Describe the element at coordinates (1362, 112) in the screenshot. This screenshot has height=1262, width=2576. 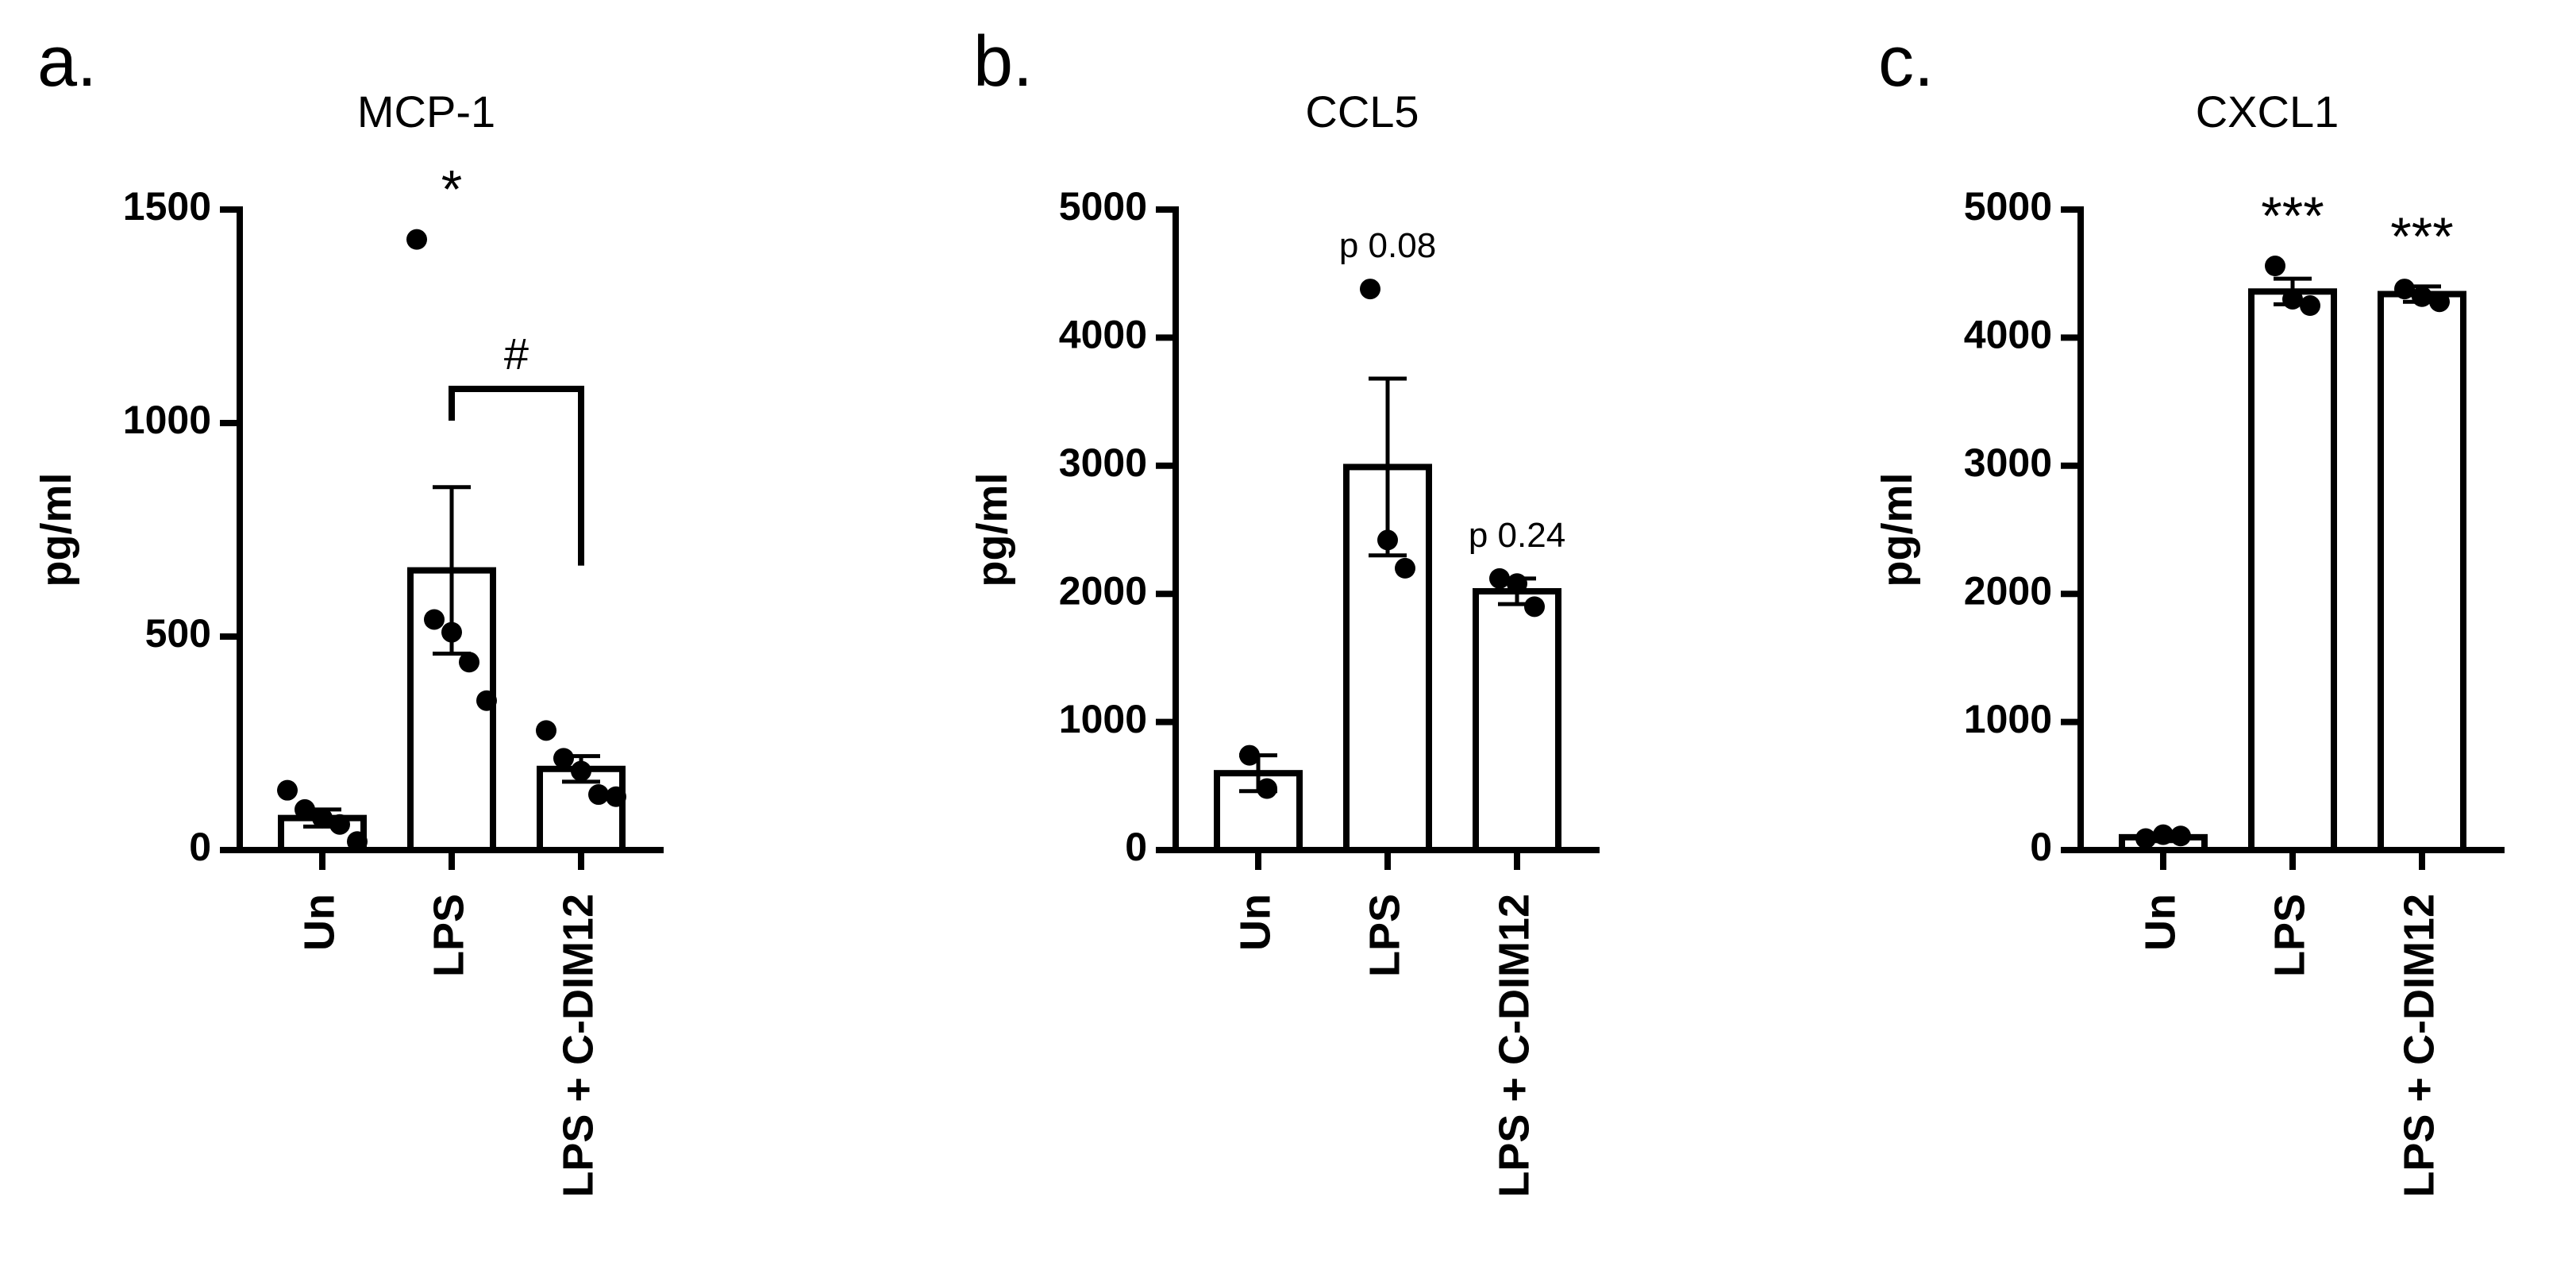
I see `chart-title: CCL5` at that location.